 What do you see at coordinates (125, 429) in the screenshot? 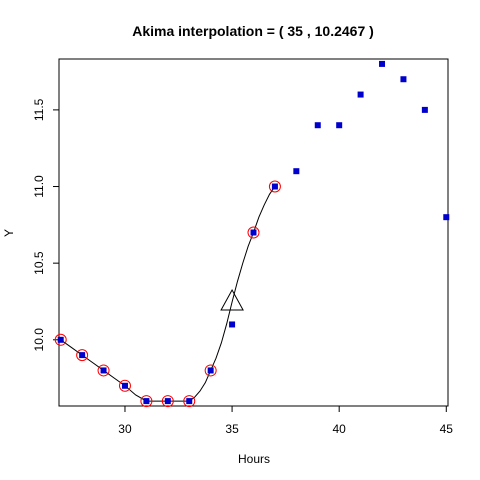
I see `x-tick-label: 30` at bounding box center [125, 429].